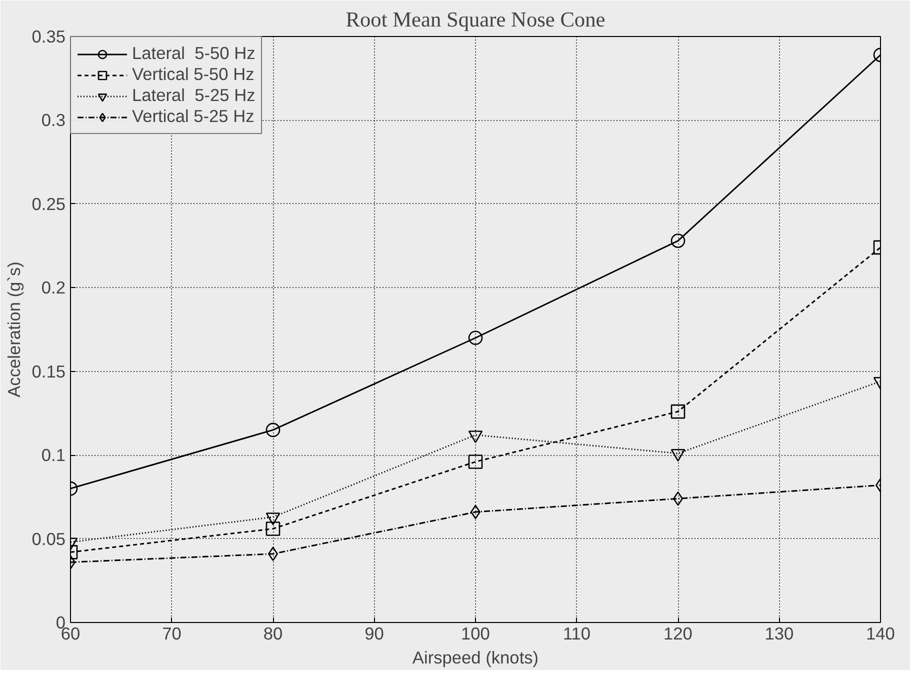 The image size is (924, 679). What do you see at coordinates (475, 634) in the screenshot?
I see `x-tick-label: 100` at bounding box center [475, 634].